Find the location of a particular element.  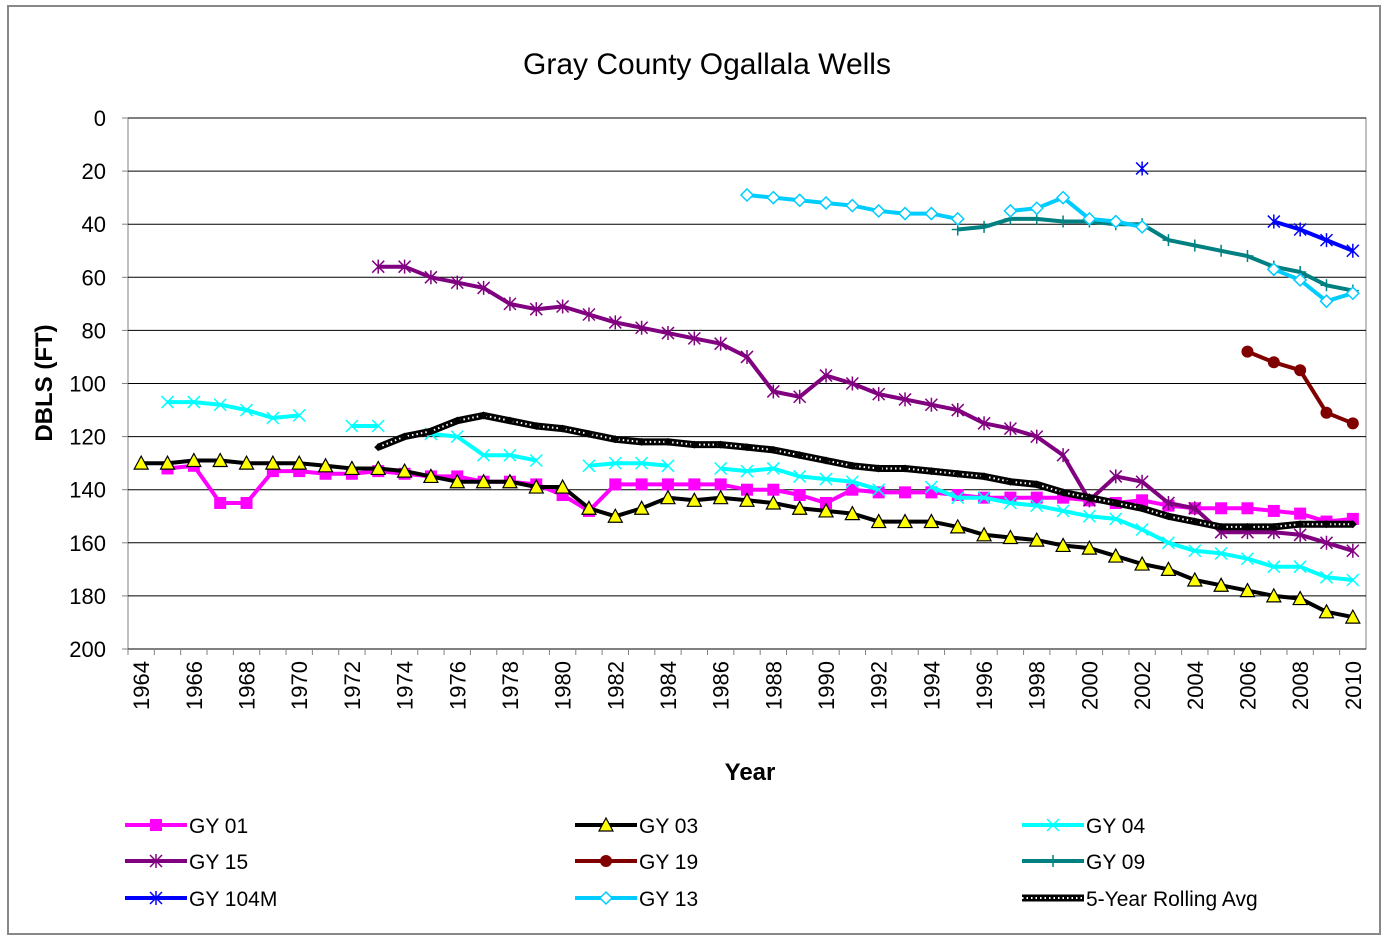

x-tick-label: 2008 is located at coordinates (1300, 685).